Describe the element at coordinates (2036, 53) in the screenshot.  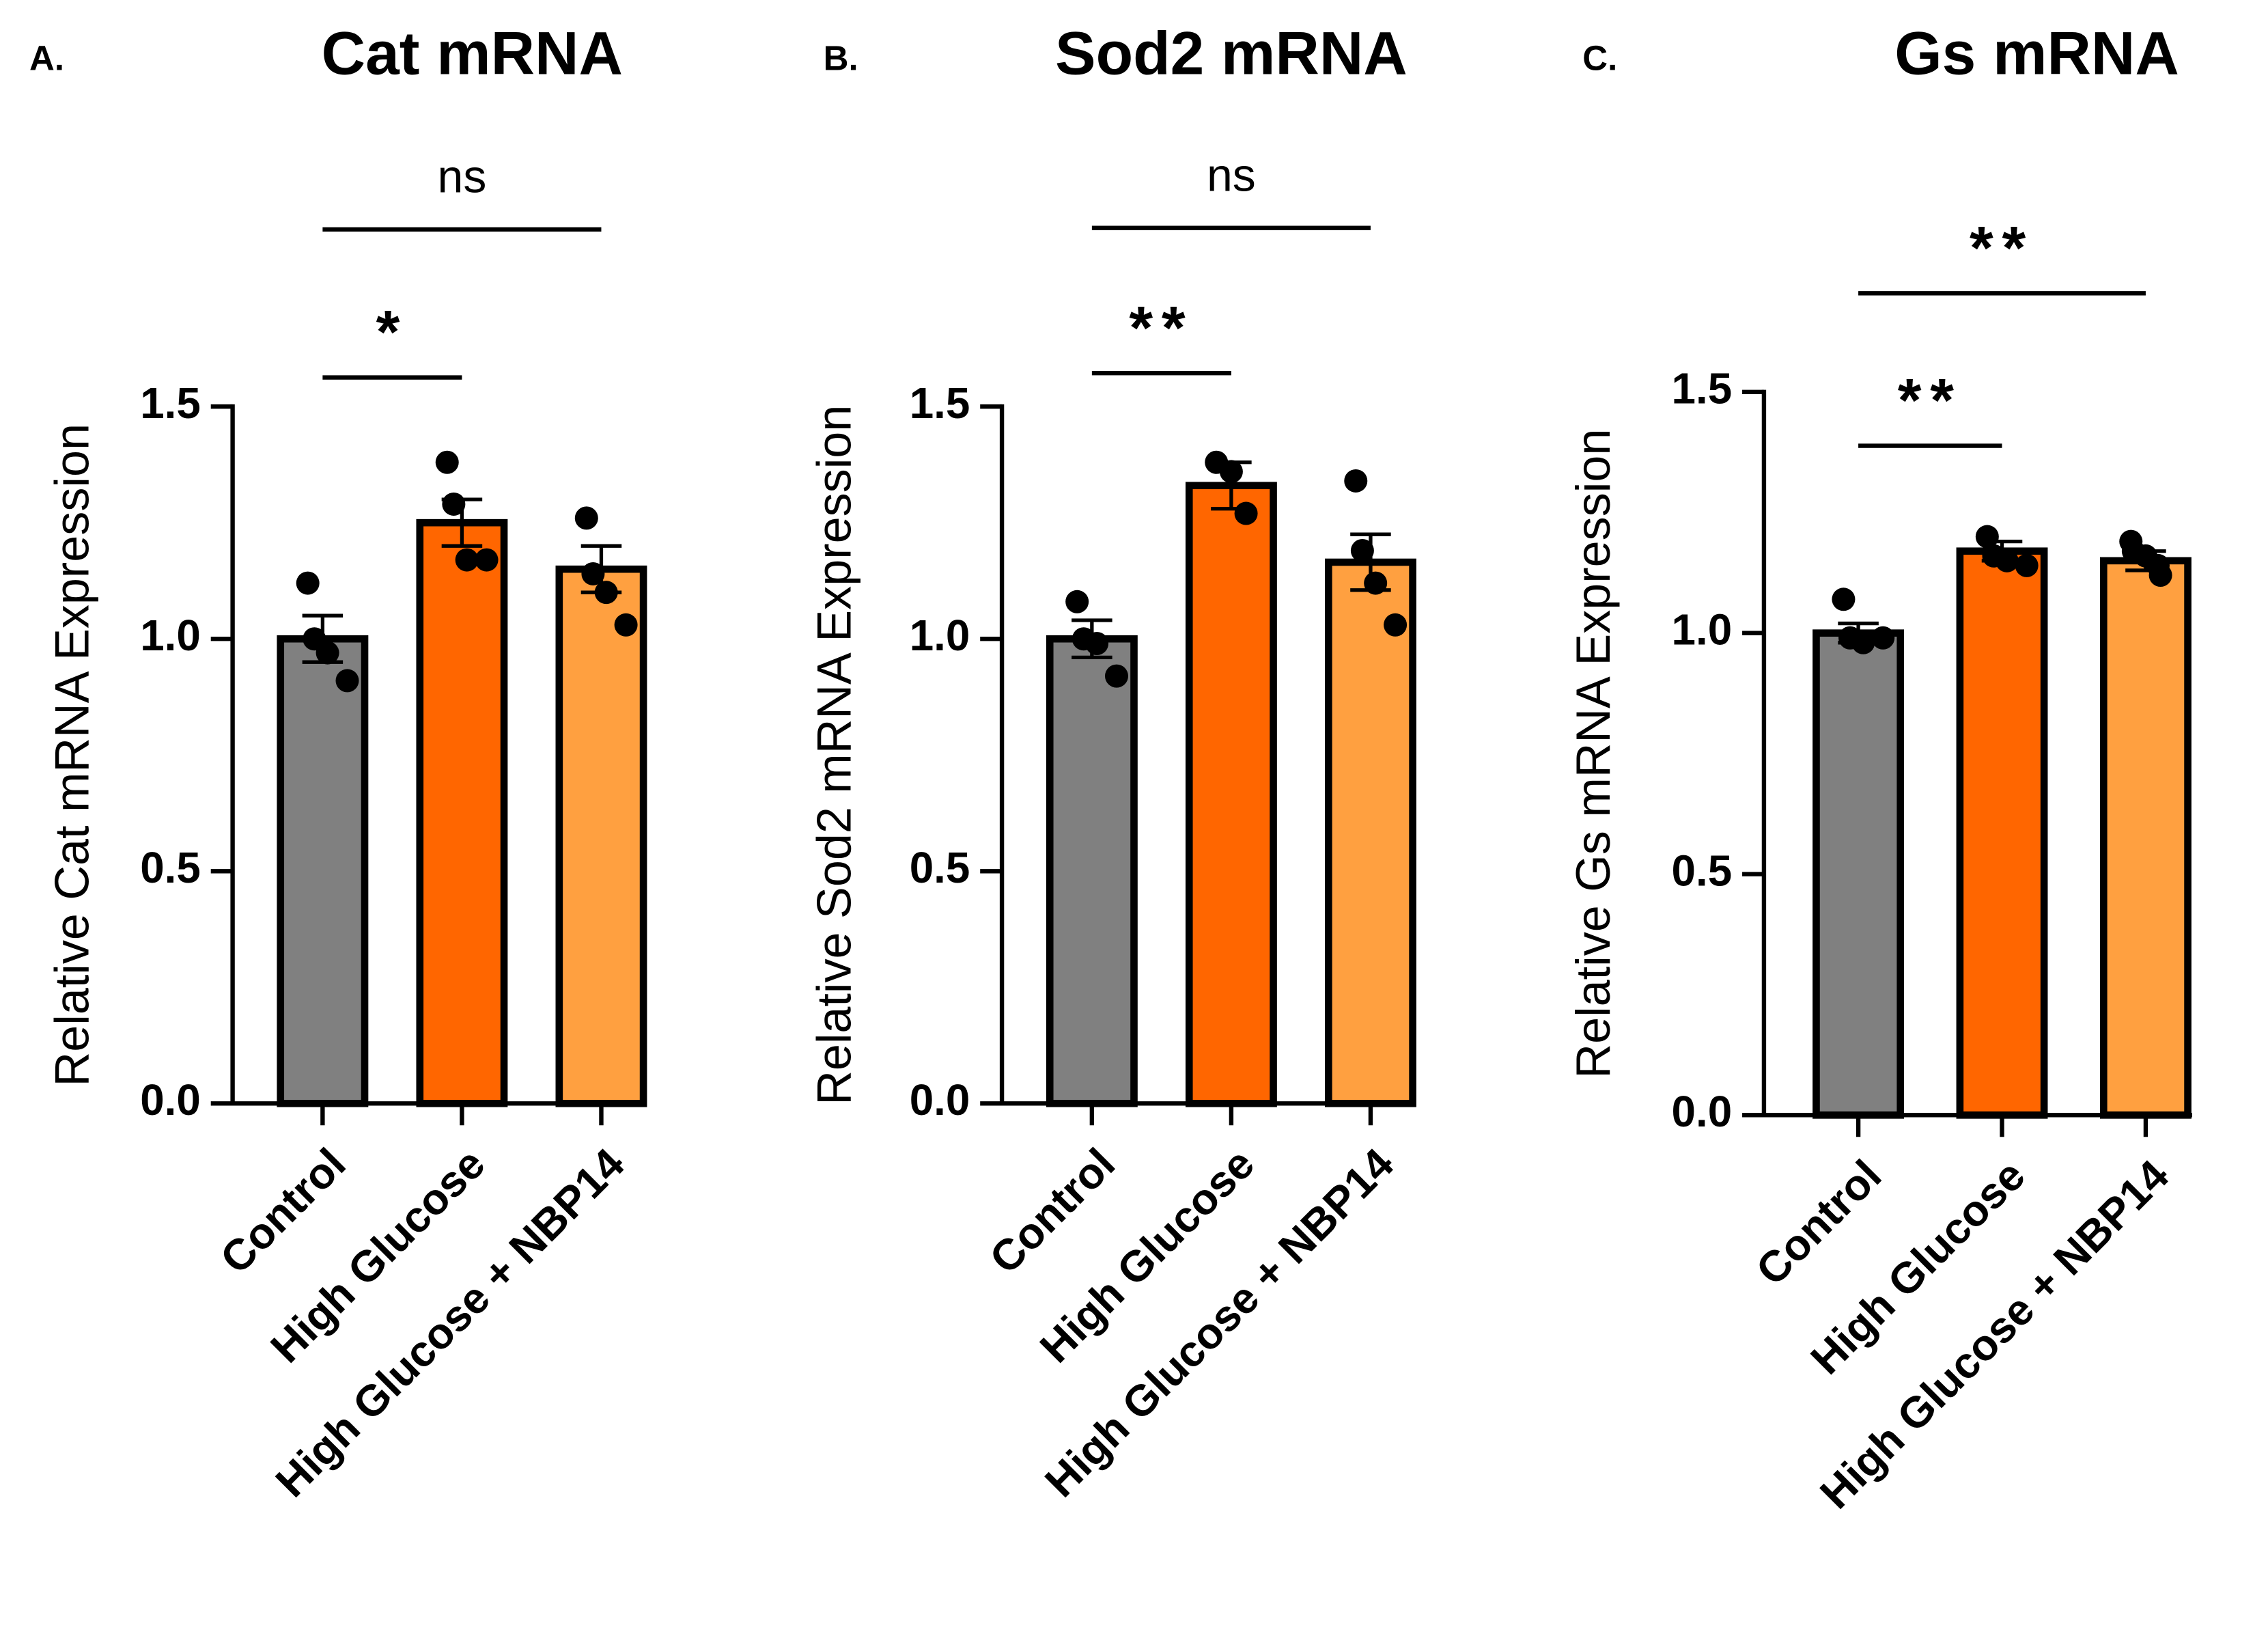
I see `chart-title: Gs mRNA` at that location.